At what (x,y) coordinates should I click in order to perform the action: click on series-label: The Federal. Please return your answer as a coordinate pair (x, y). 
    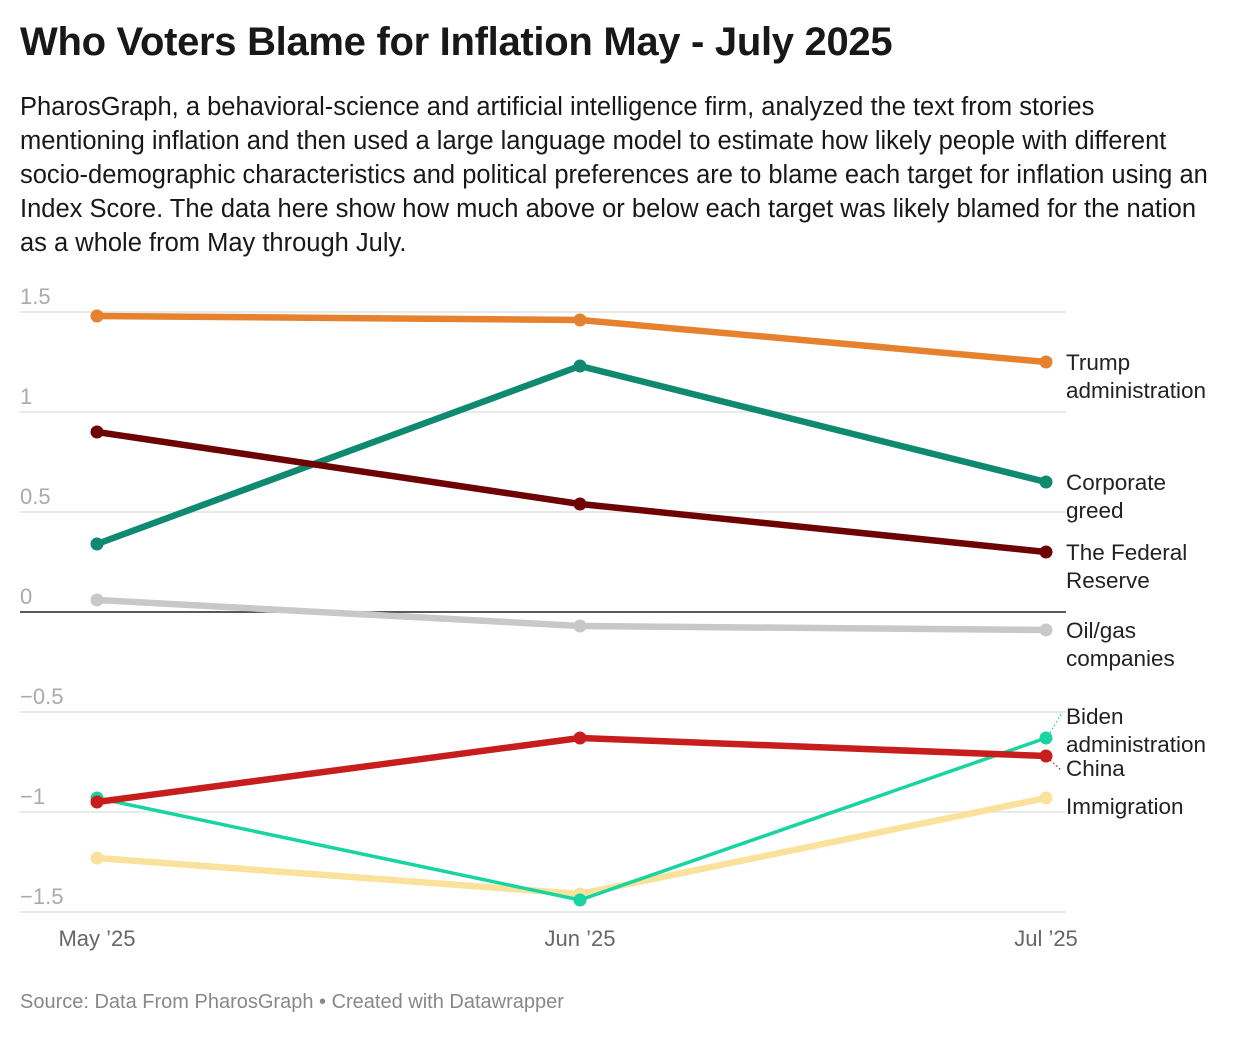
    Looking at the image, I should click on (1126, 552).